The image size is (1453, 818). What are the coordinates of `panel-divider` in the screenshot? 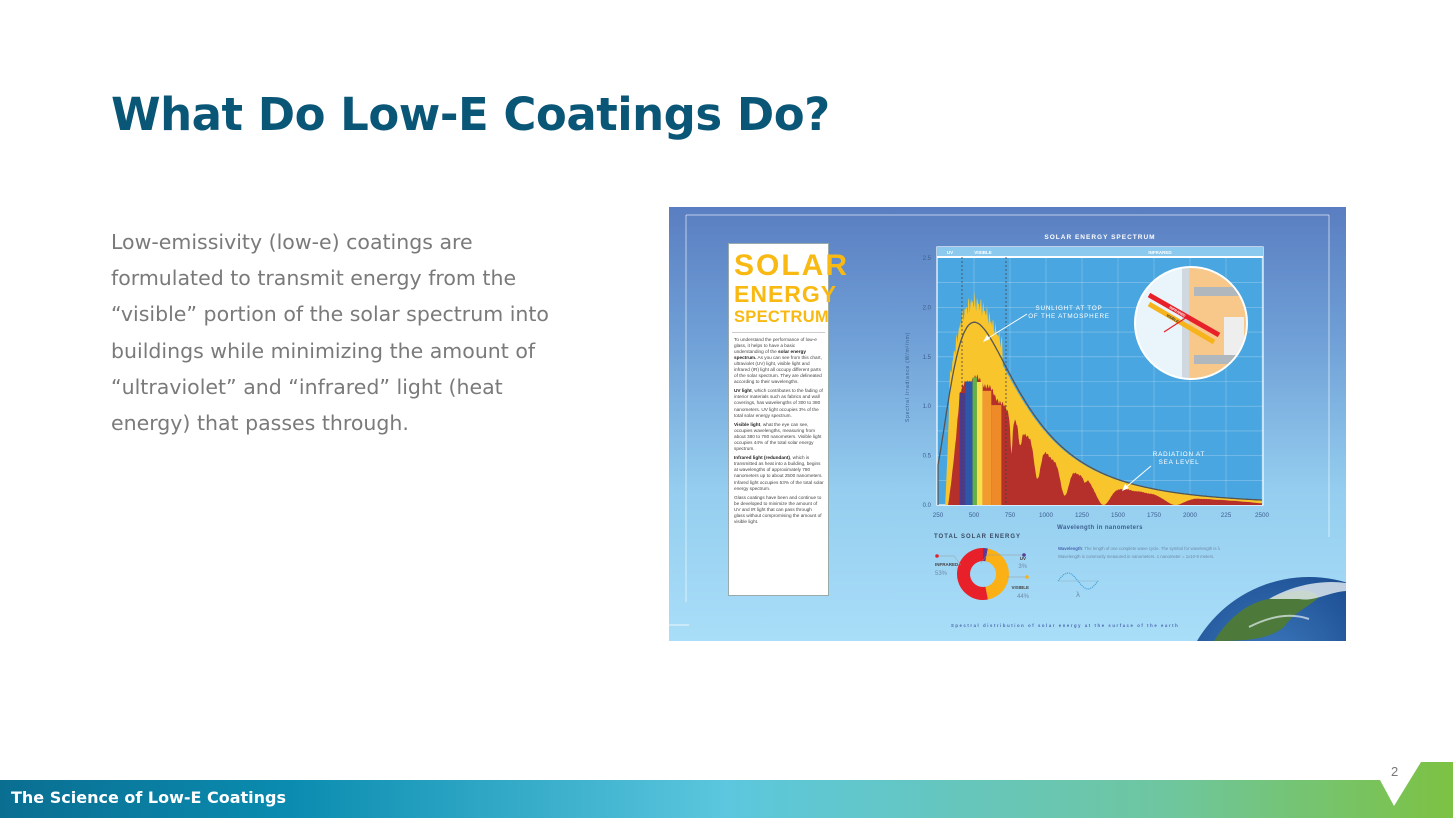 It's located at (778, 332).